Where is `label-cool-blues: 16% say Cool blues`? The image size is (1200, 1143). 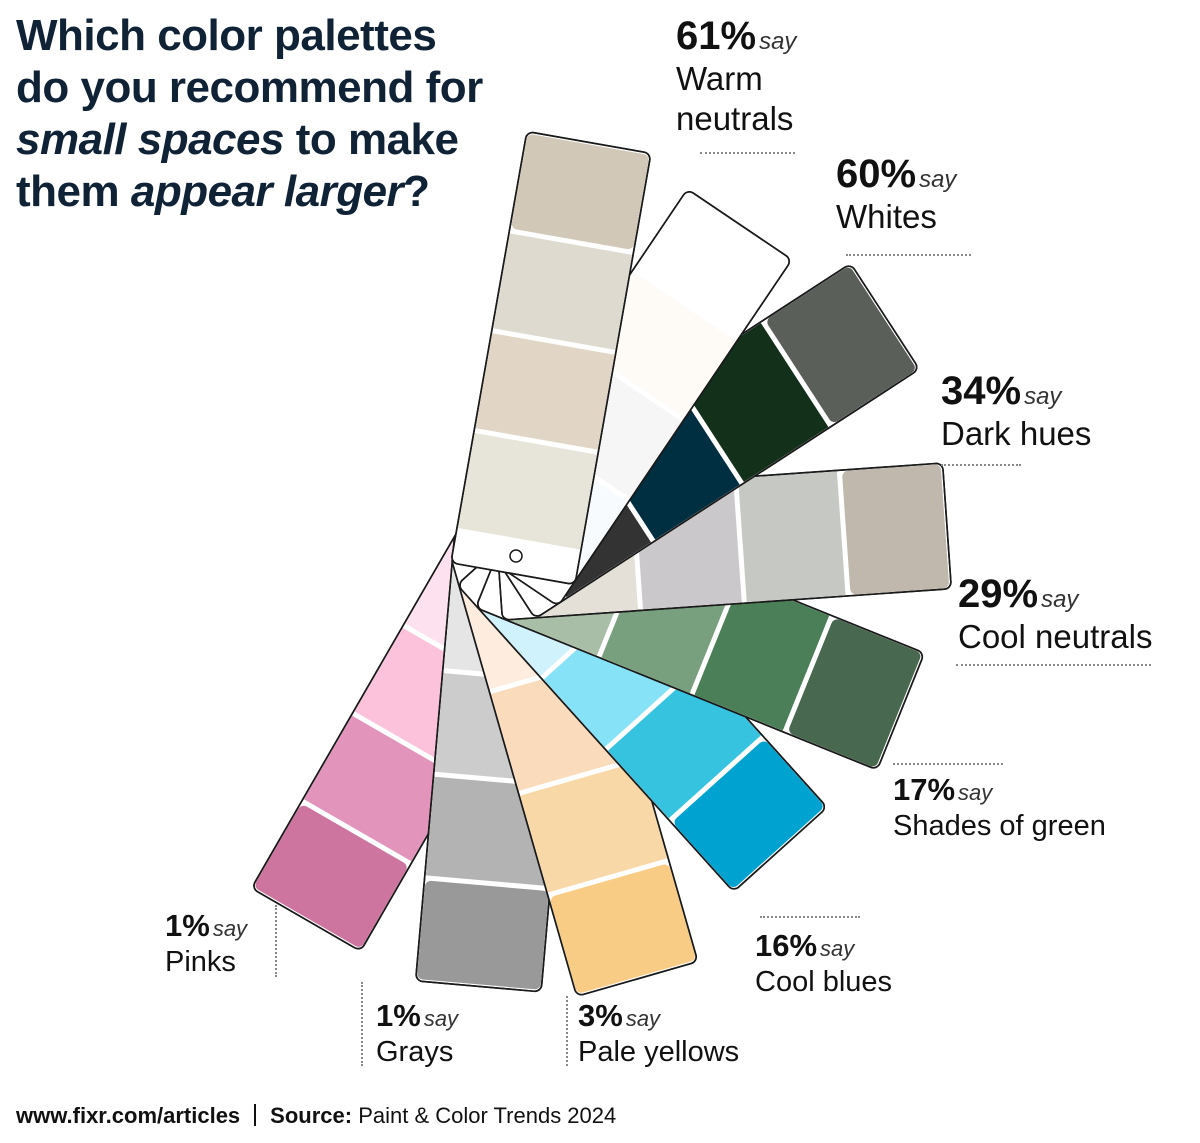
label-cool-blues: 16% say Cool blues is located at coordinates (823, 964).